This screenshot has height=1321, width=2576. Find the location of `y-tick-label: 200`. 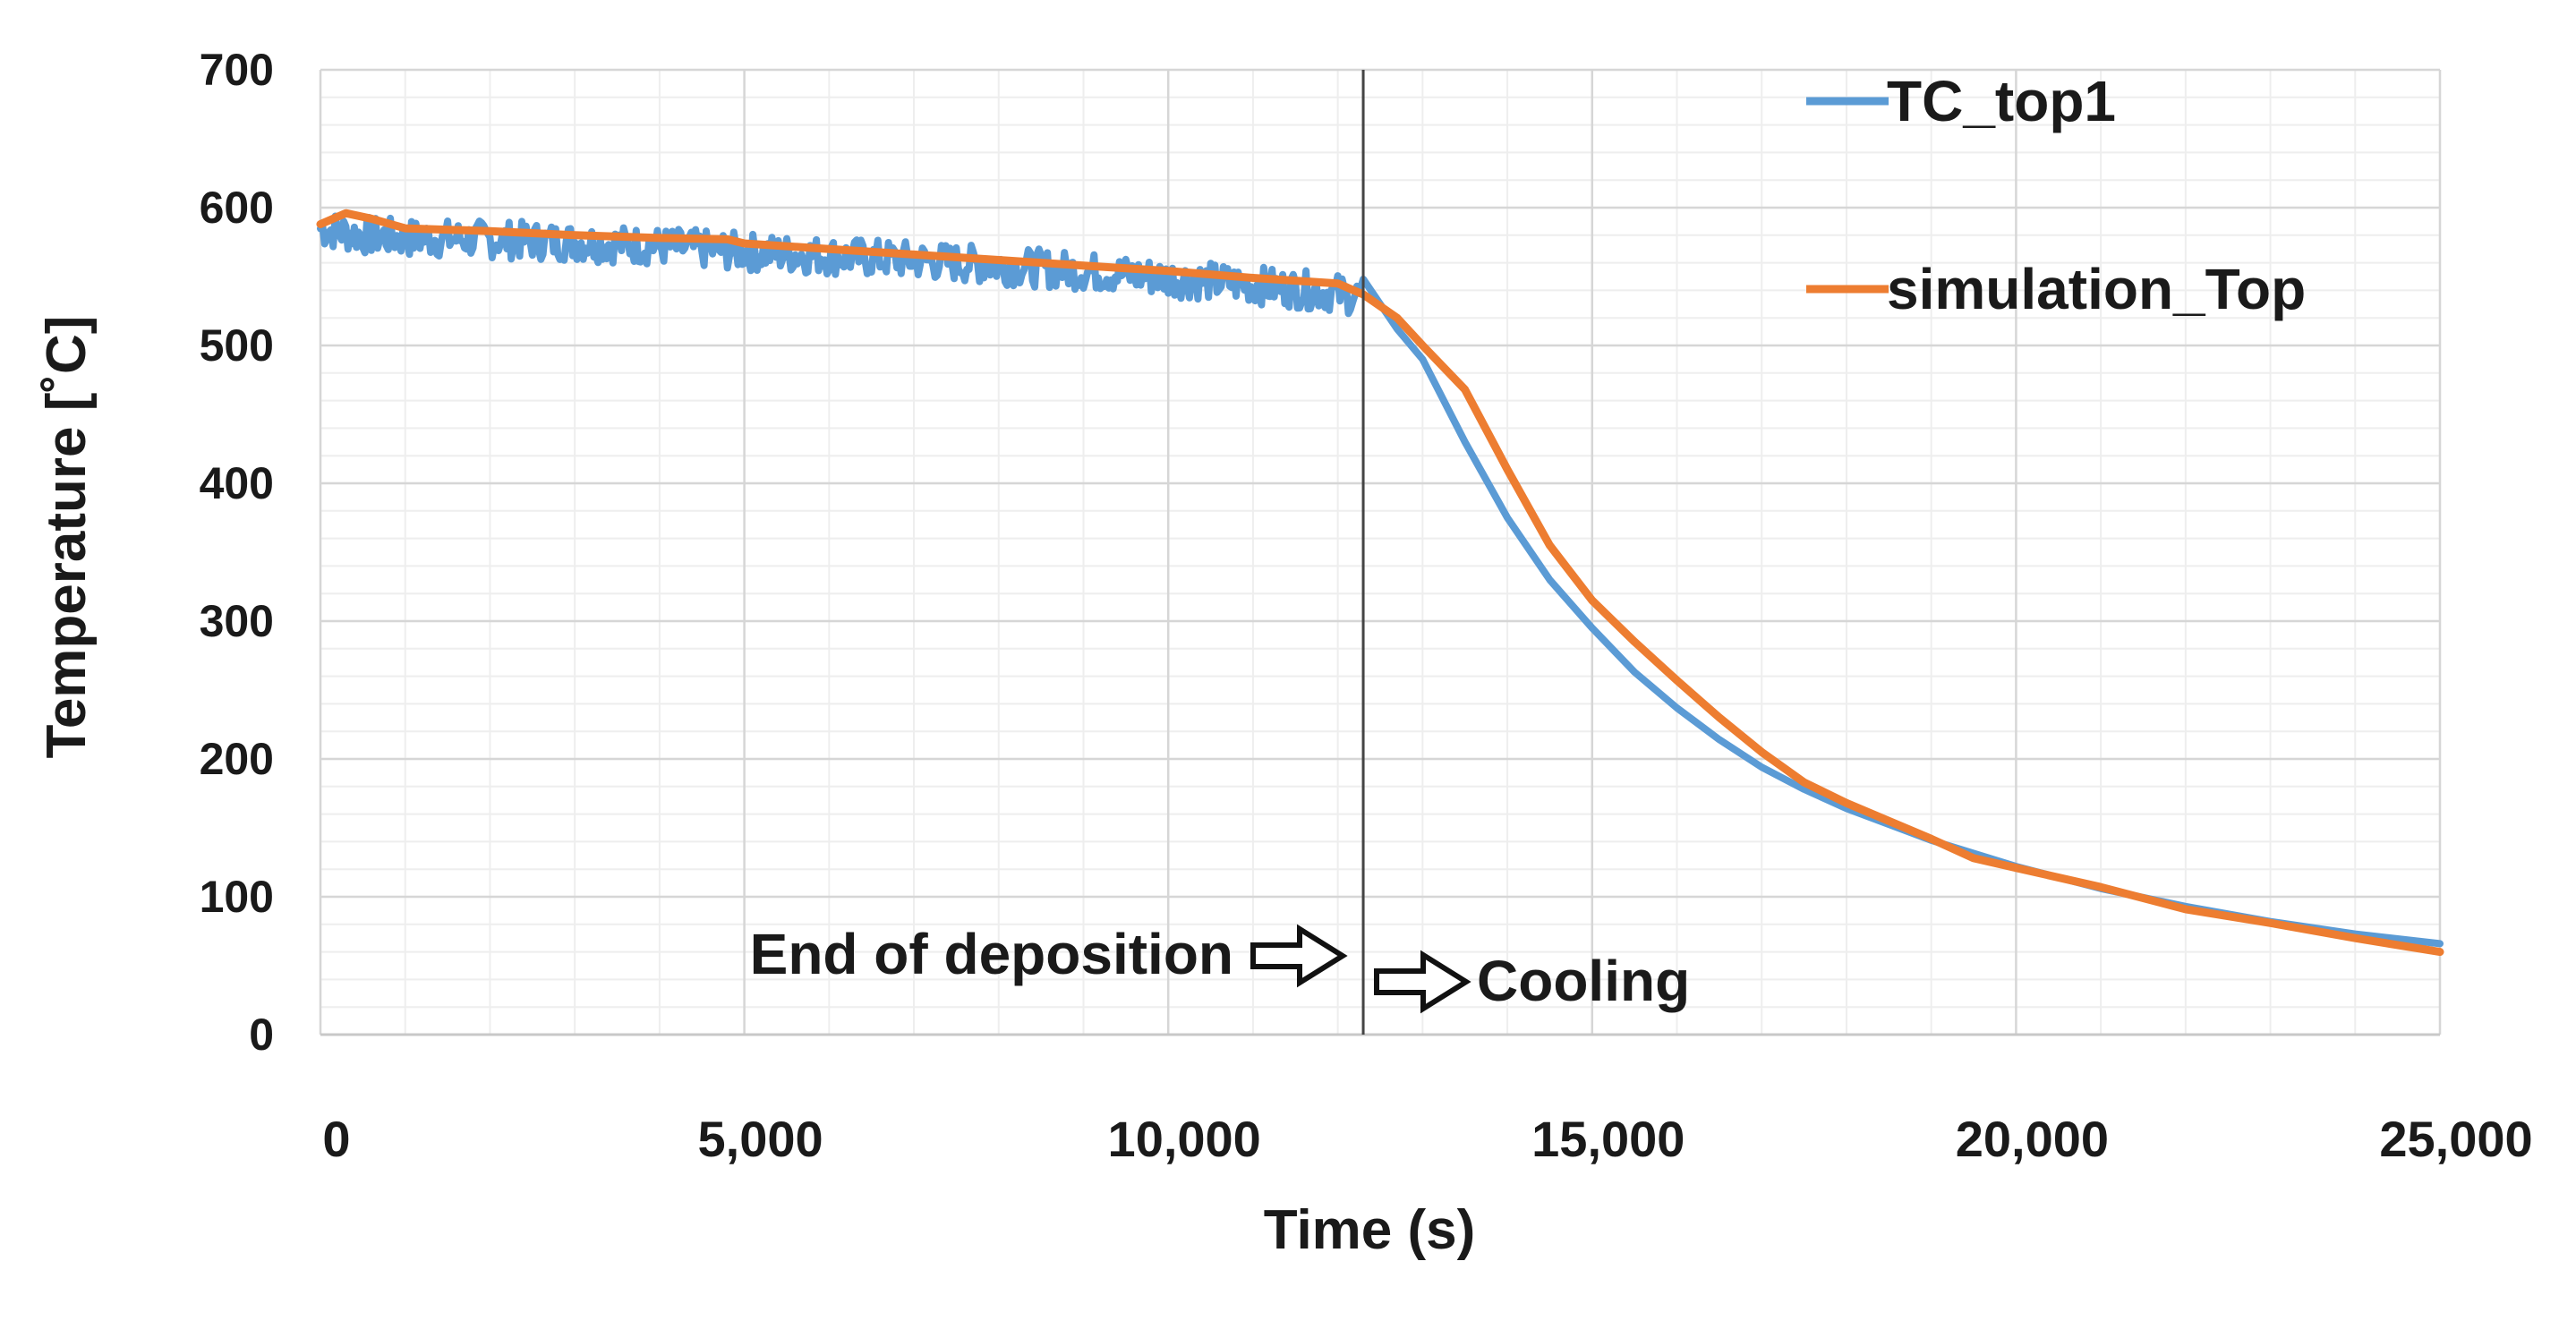

y-tick-label: 200 is located at coordinates (237, 759).